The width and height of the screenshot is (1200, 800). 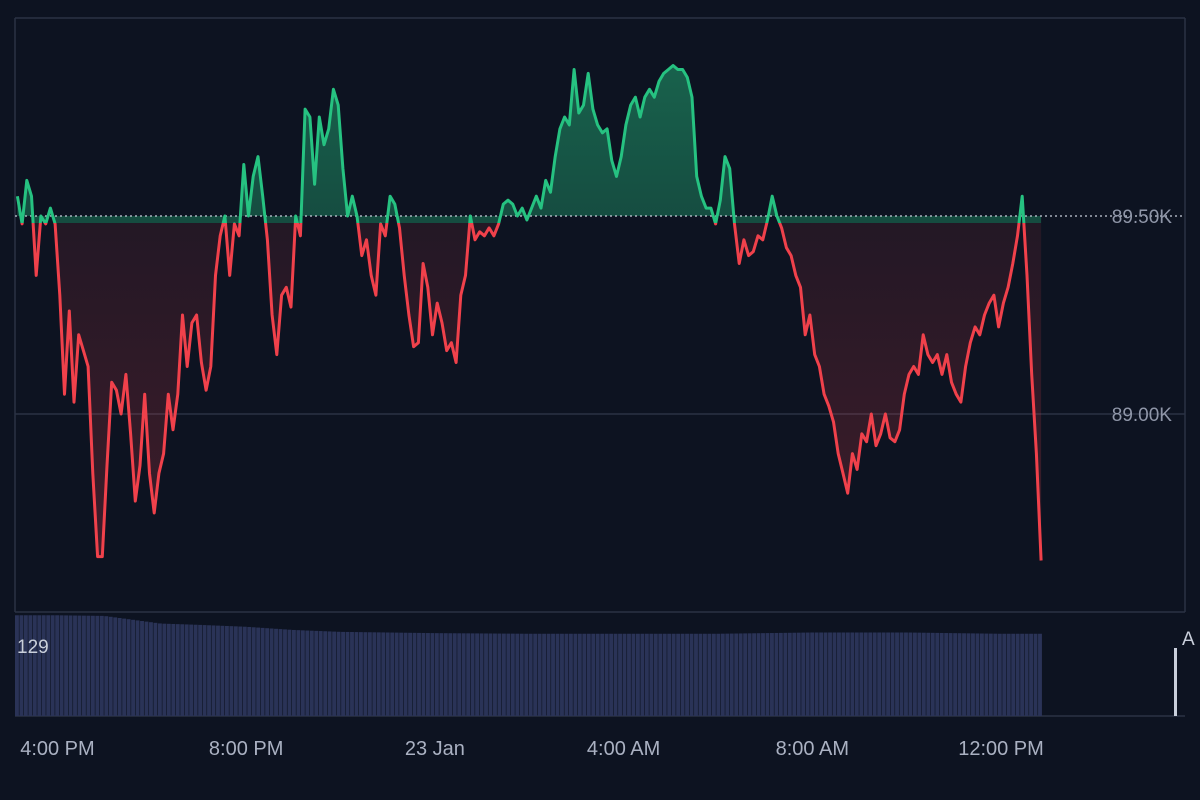 What do you see at coordinates (1142, 217) in the screenshot?
I see `y-tick-label: 89.50K` at bounding box center [1142, 217].